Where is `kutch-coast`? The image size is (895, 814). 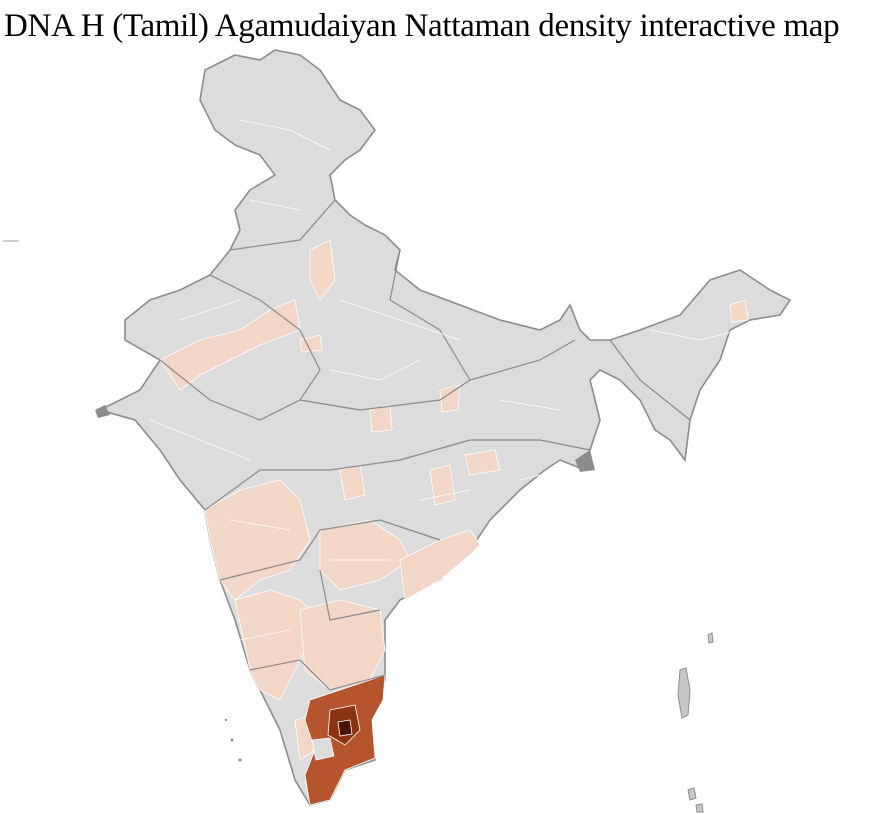
kutch-coast is located at coordinates (102, 411).